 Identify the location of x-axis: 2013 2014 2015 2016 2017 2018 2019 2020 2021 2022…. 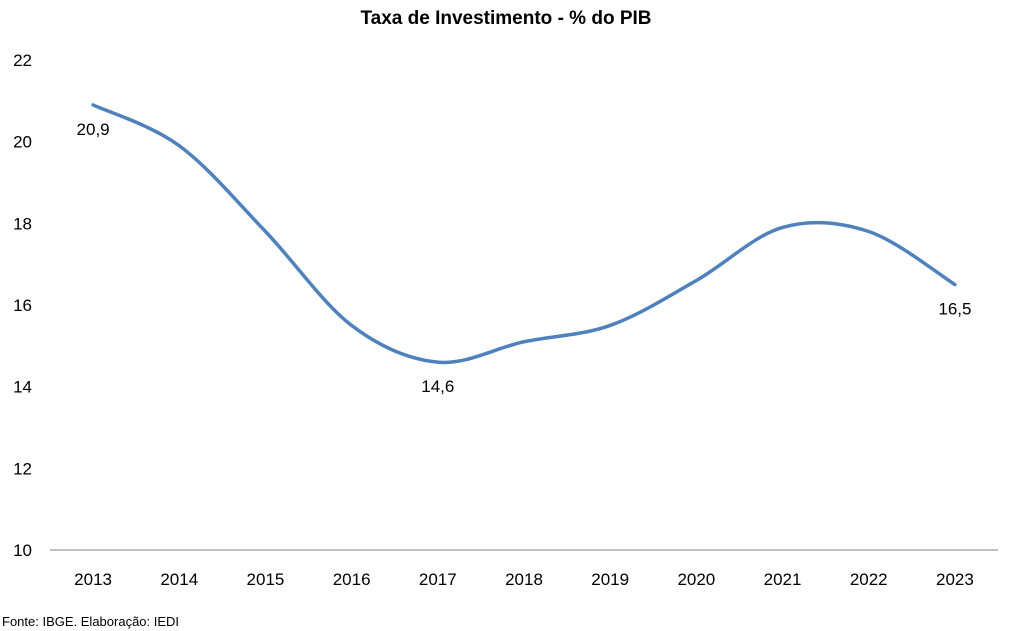
(524, 569).